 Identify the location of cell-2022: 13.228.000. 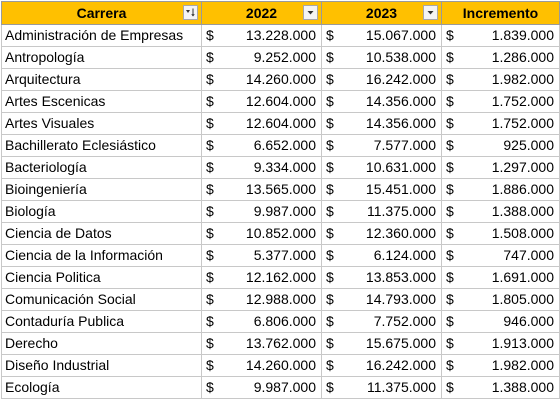
(271, 35).